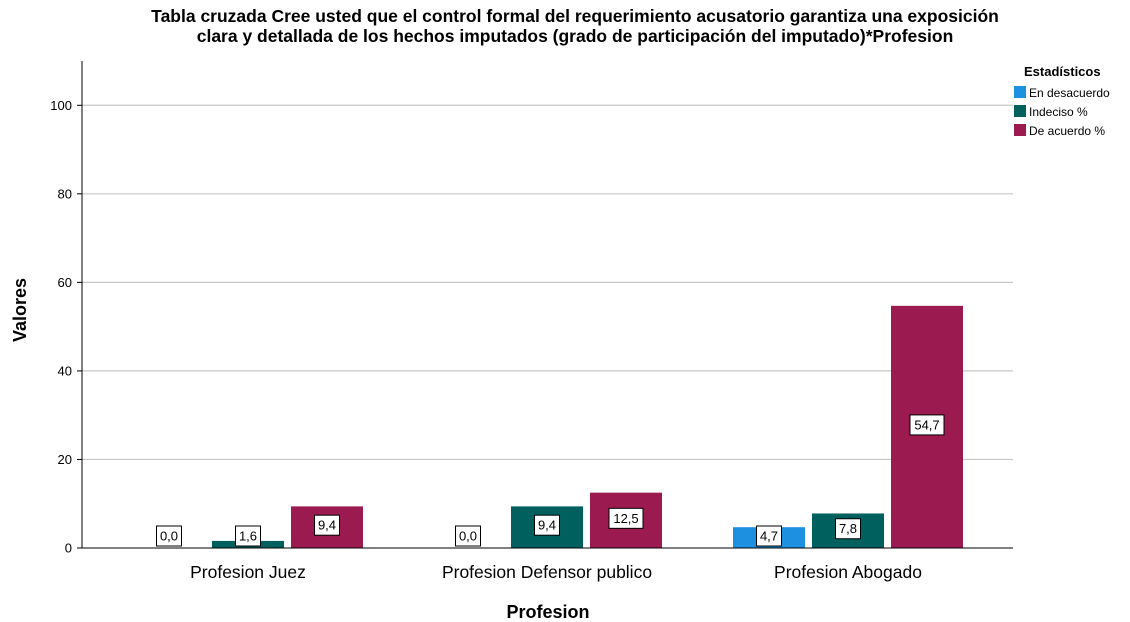  What do you see at coordinates (65, 193) in the screenshot?
I see `y-tick-label: 80` at bounding box center [65, 193].